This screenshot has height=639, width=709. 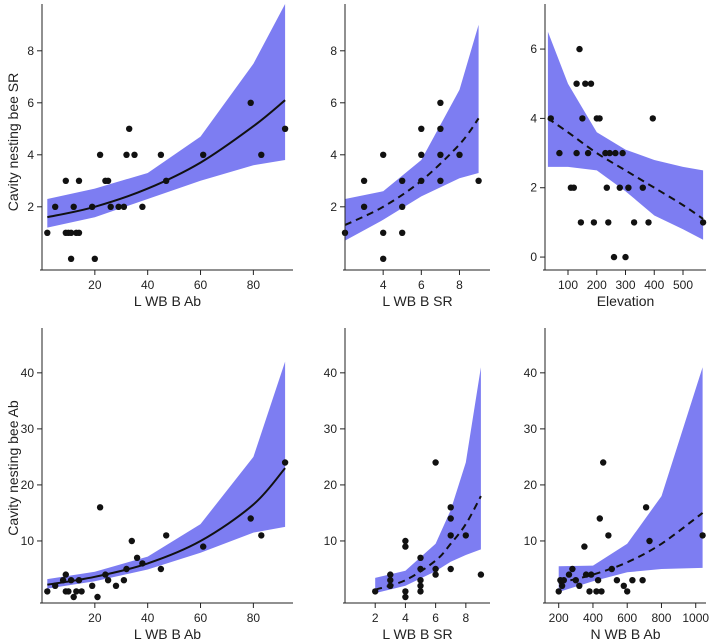 I want to click on x-tick-label: 200, so click(x=559, y=618).